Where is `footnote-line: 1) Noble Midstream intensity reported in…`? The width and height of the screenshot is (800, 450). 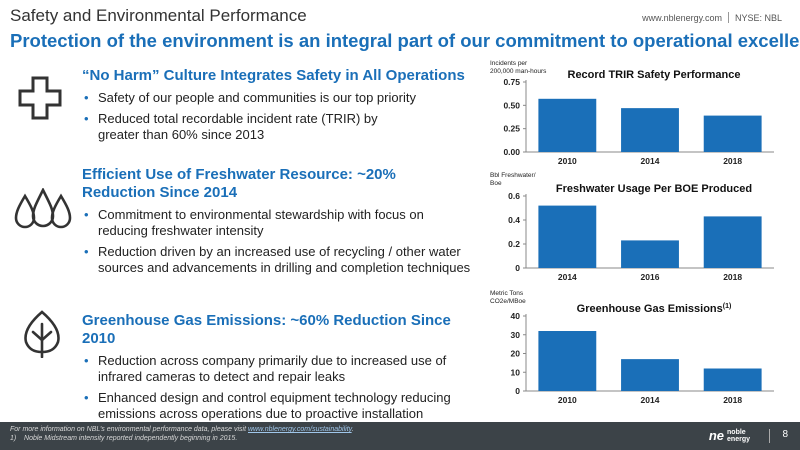
footnote-line: 1) Noble Midstream intensity reported in… is located at coordinates (182, 438).